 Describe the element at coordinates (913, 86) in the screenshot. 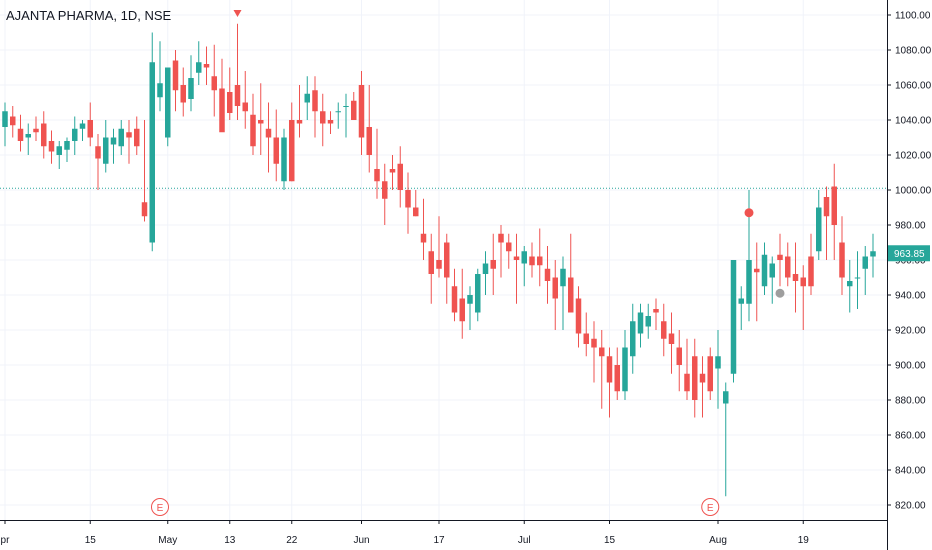

I see `price-tick-label: 1060.00` at that location.